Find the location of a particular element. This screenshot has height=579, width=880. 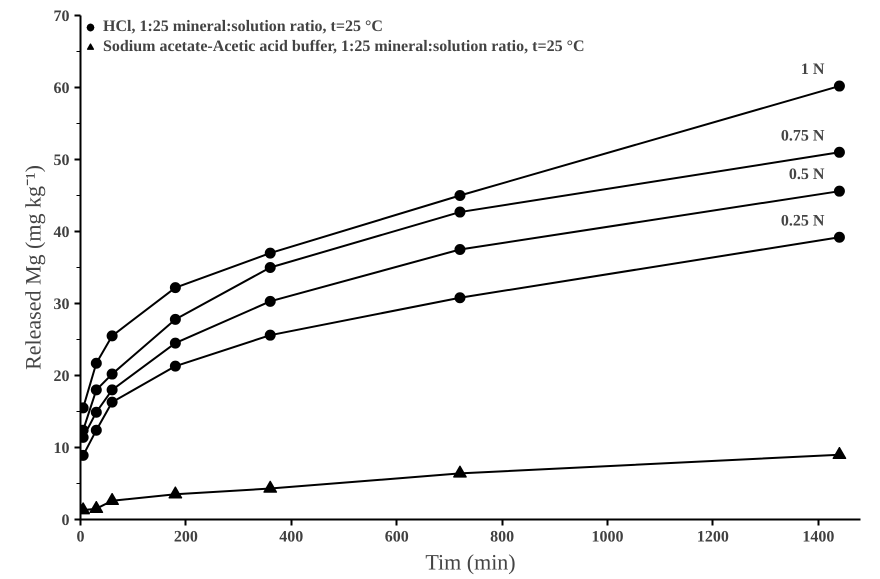

y-tick-label: 20 is located at coordinates (62, 376).